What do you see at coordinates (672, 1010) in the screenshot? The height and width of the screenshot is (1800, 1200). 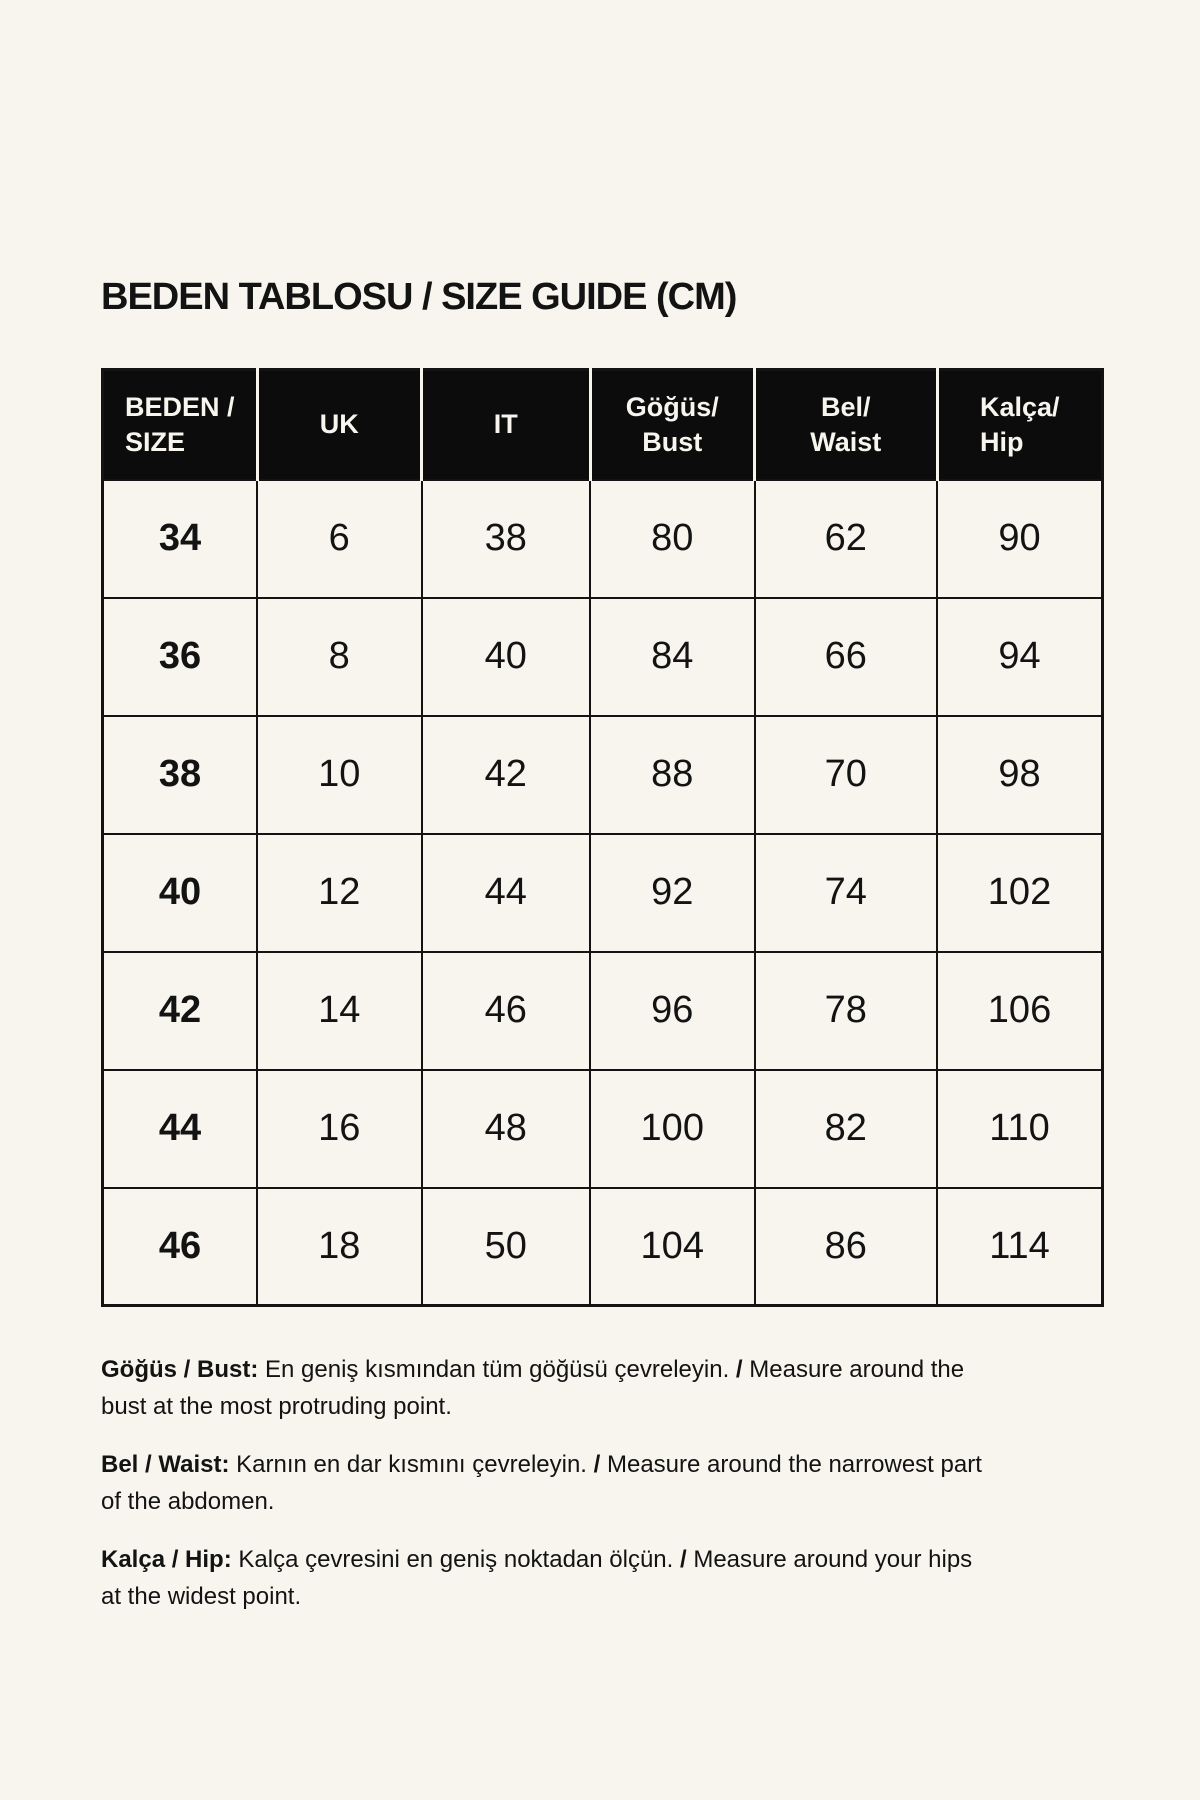 I see `table-cell: 96` at bounding box center [672, 1010].